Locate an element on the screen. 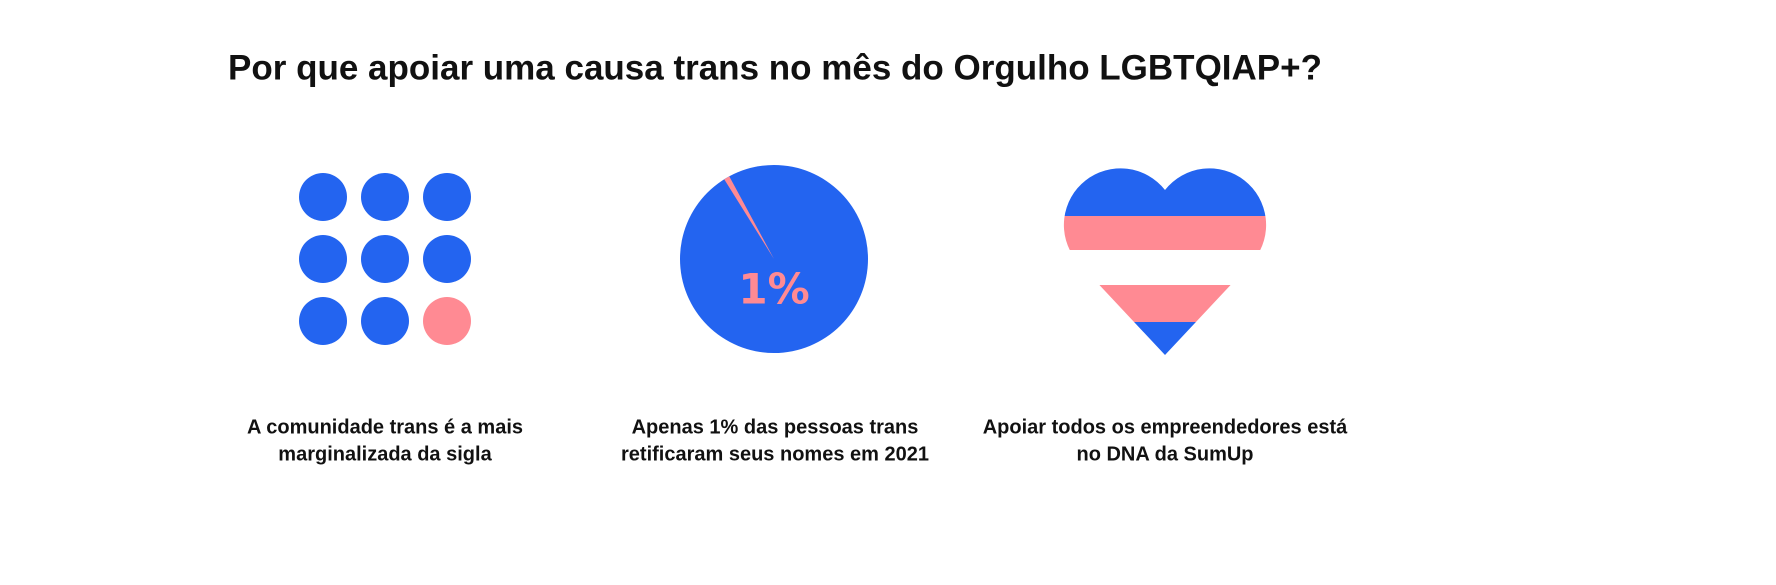  caption: marginalizada da sigla is located at coordinates (385, 454).